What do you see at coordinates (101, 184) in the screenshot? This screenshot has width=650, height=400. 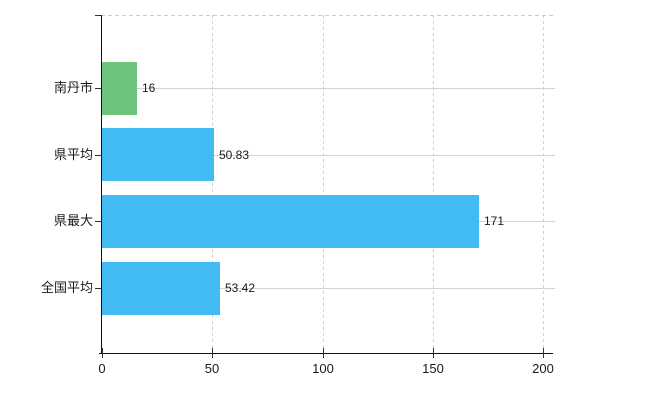 I see `y-axis` at bounding box center [101, 184].